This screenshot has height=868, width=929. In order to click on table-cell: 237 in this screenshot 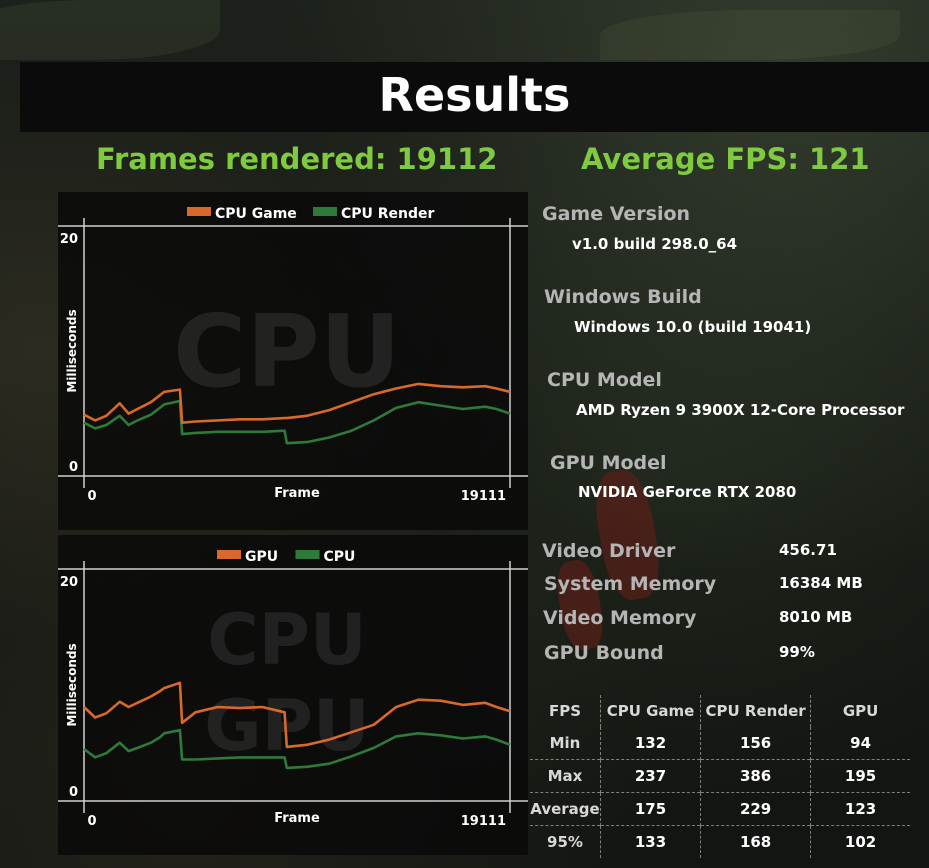, I will do `click(650, 776)`.